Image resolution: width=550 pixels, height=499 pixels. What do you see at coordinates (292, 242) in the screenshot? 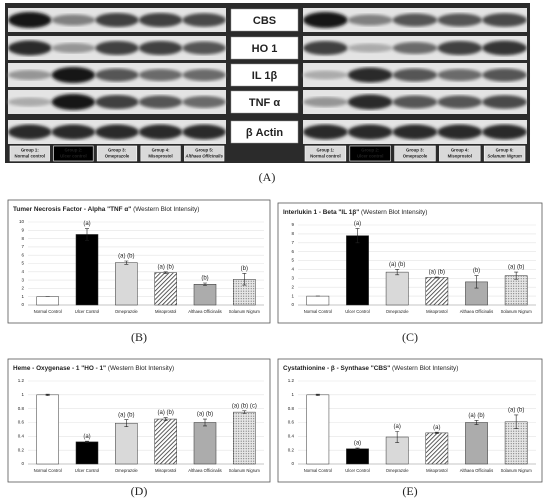
I see `y-tick-label: 7` at bounding box center [292, 242].